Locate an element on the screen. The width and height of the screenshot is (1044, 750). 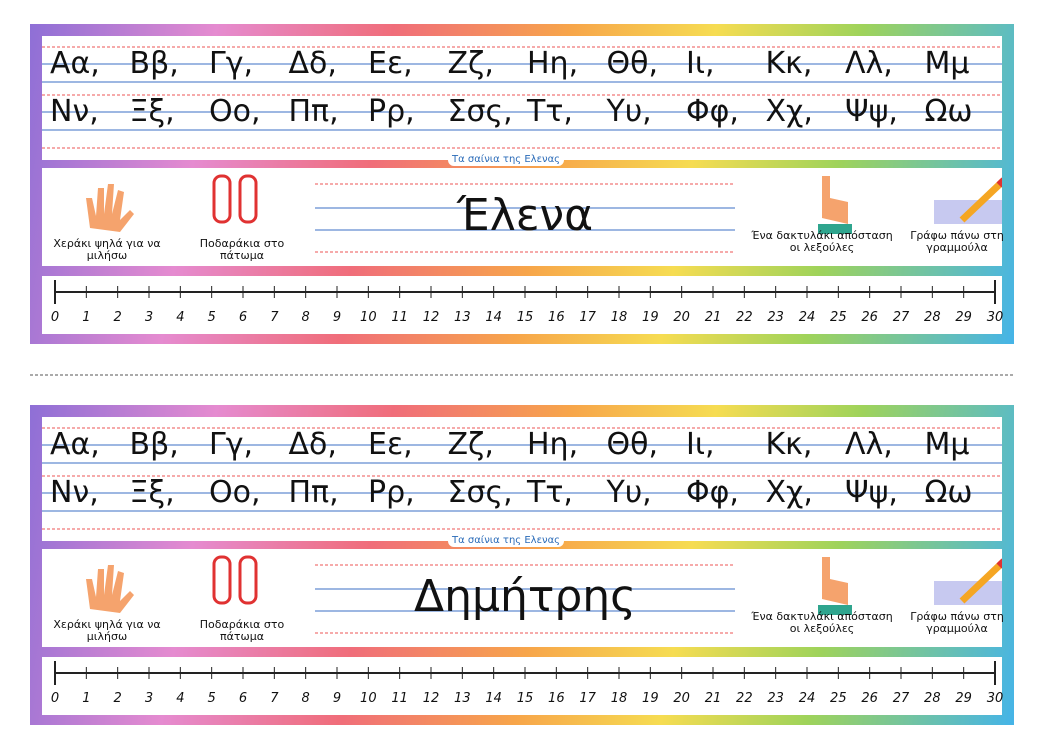
number-label: 22 is located at coordinates (744, 698).